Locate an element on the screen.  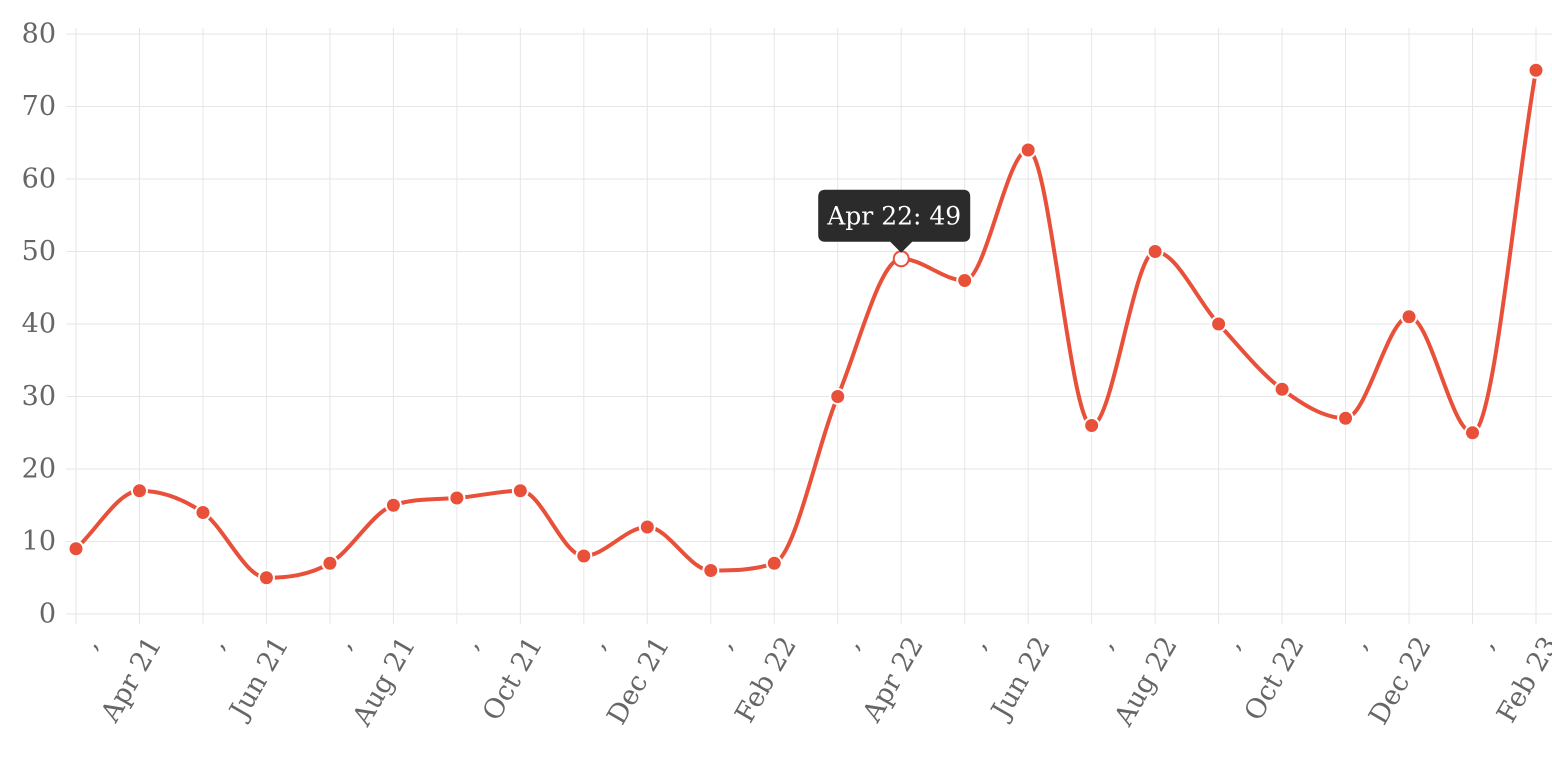
y-tick-label: 10 is located at coordinates (39, 541).